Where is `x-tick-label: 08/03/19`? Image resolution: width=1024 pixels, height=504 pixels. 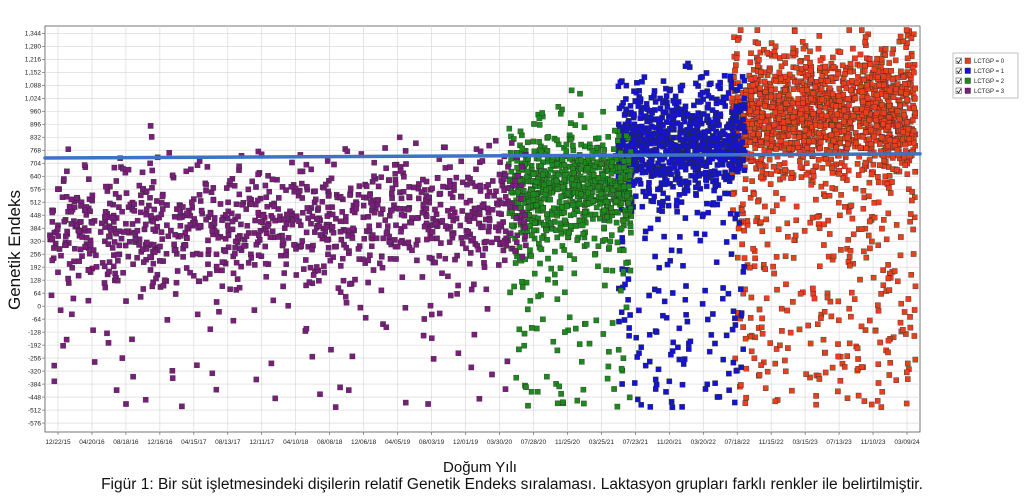
x-tick-label: 08/03/19 is located at coordinates (432, 442).